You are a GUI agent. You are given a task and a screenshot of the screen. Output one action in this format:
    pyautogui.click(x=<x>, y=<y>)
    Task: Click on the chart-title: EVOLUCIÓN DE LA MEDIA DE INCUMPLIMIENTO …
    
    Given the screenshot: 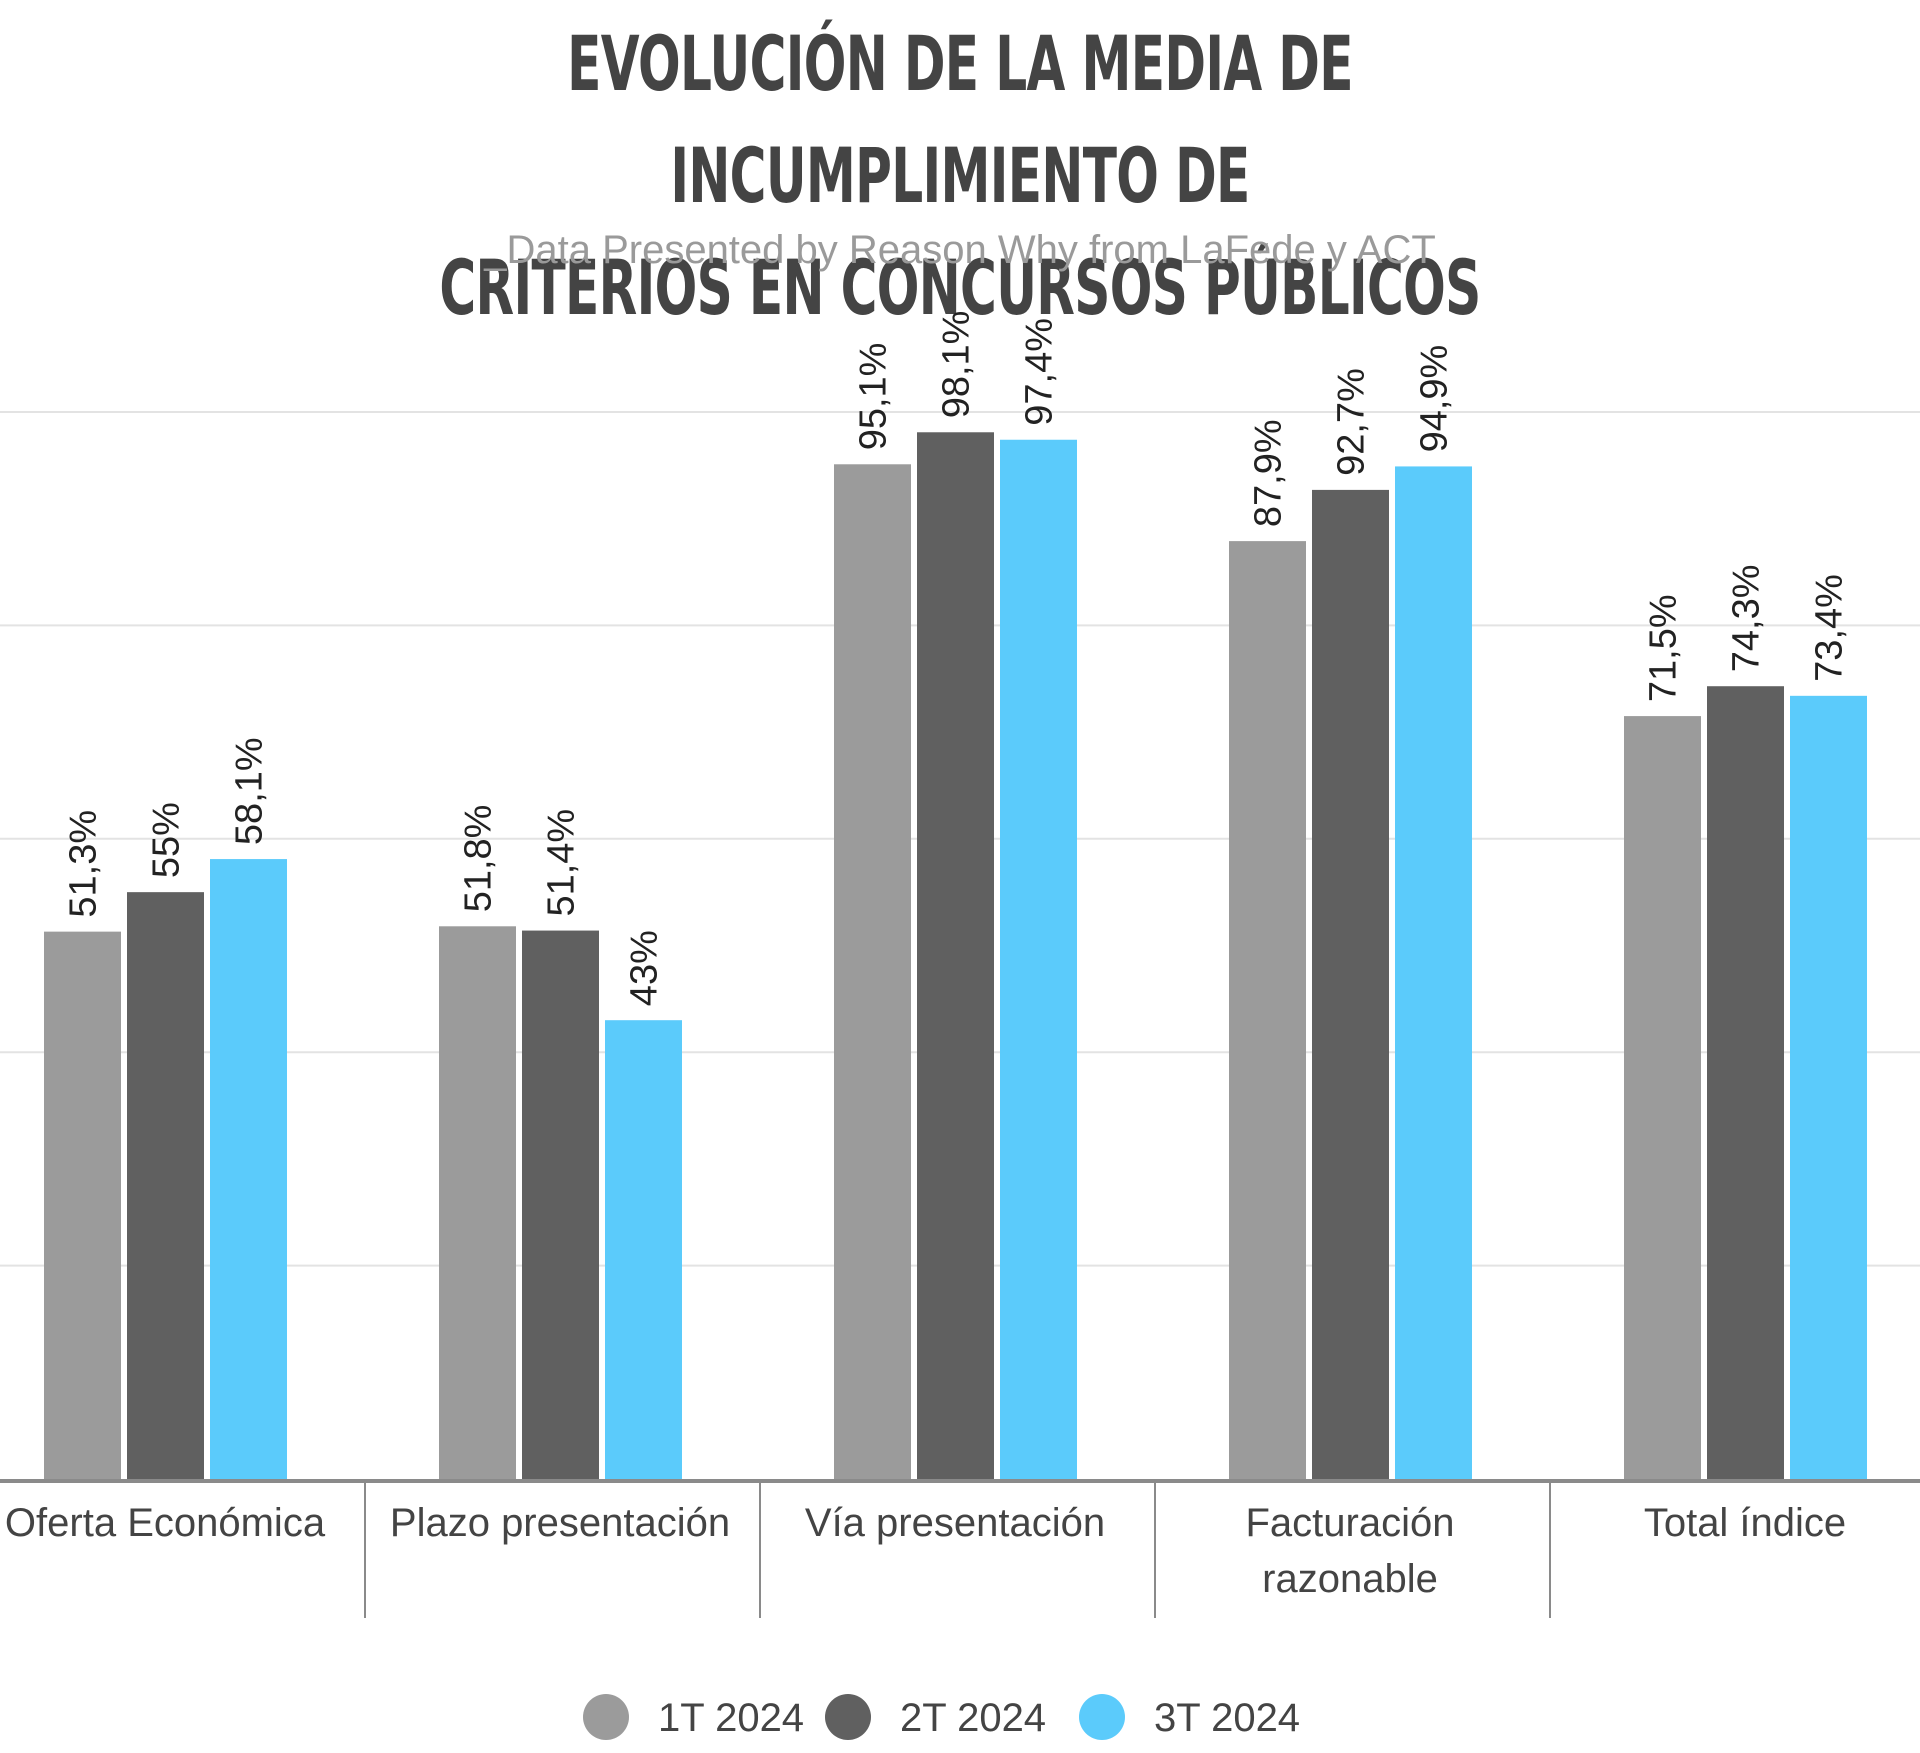 What is the action you would take?
    pyautogui.click(x=959, y=176)
    